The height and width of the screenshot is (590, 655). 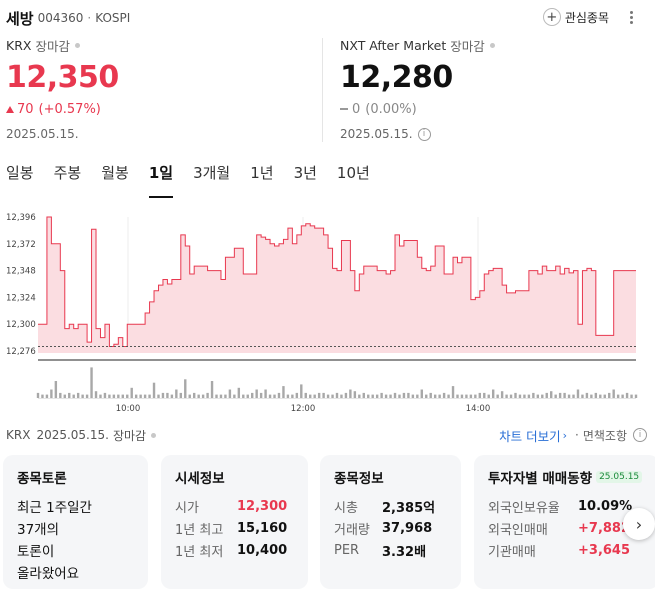 What do you see at coordinates (234, 522) in the screenshot?
I see `quote-card: 시세정보 시가 12,300 1년 최고 15,160 1년 최저 10,400` at bounding box center [234, 522].